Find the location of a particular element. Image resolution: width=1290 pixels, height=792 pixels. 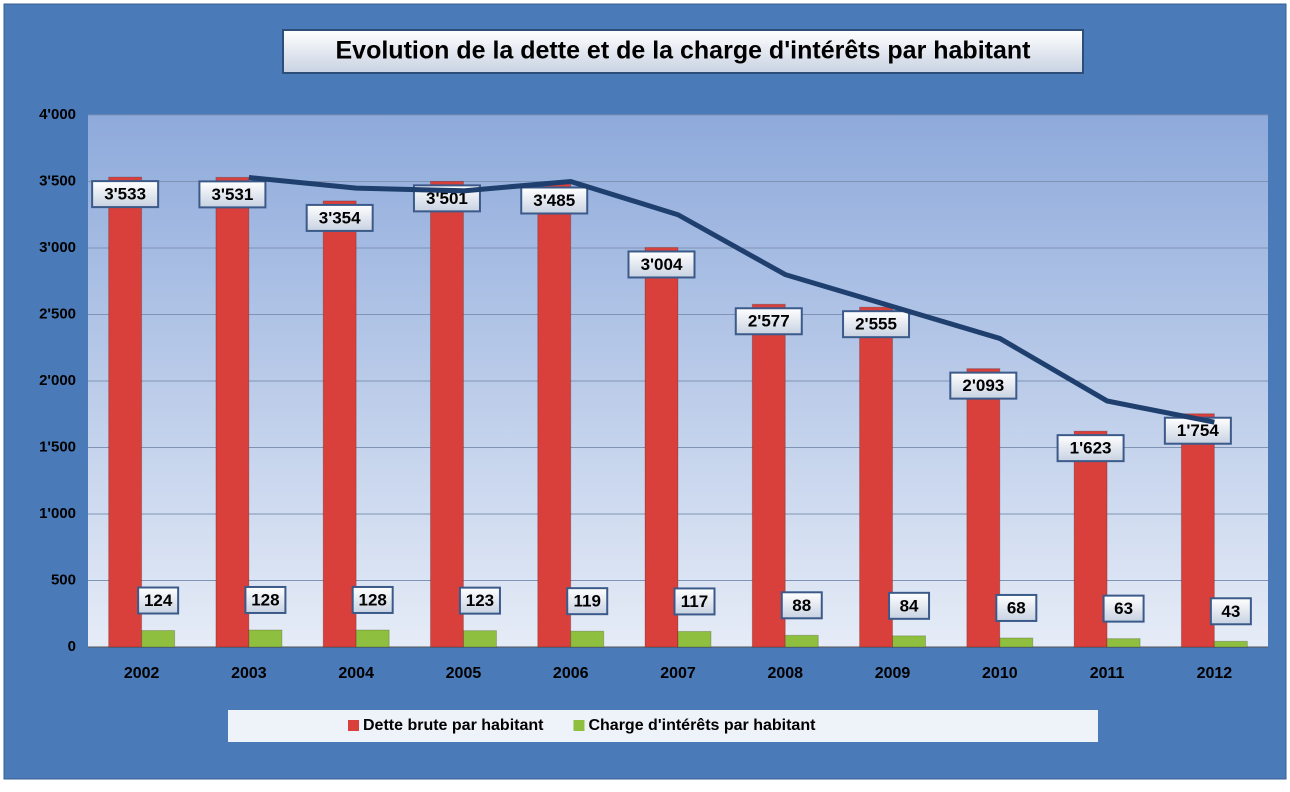

value-label: 1'754 is located at coordinates (1198, 430).